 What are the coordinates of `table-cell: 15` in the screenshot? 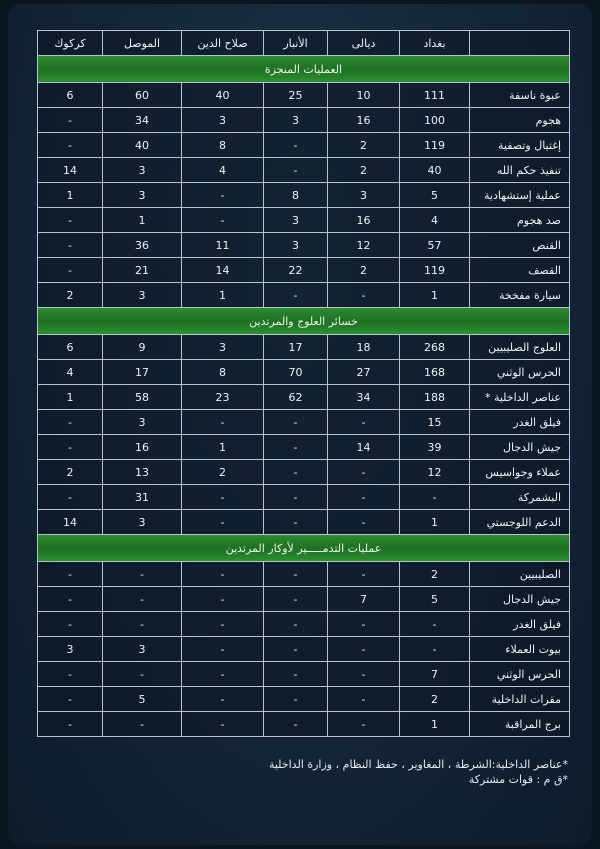 It's located at (434, 422).